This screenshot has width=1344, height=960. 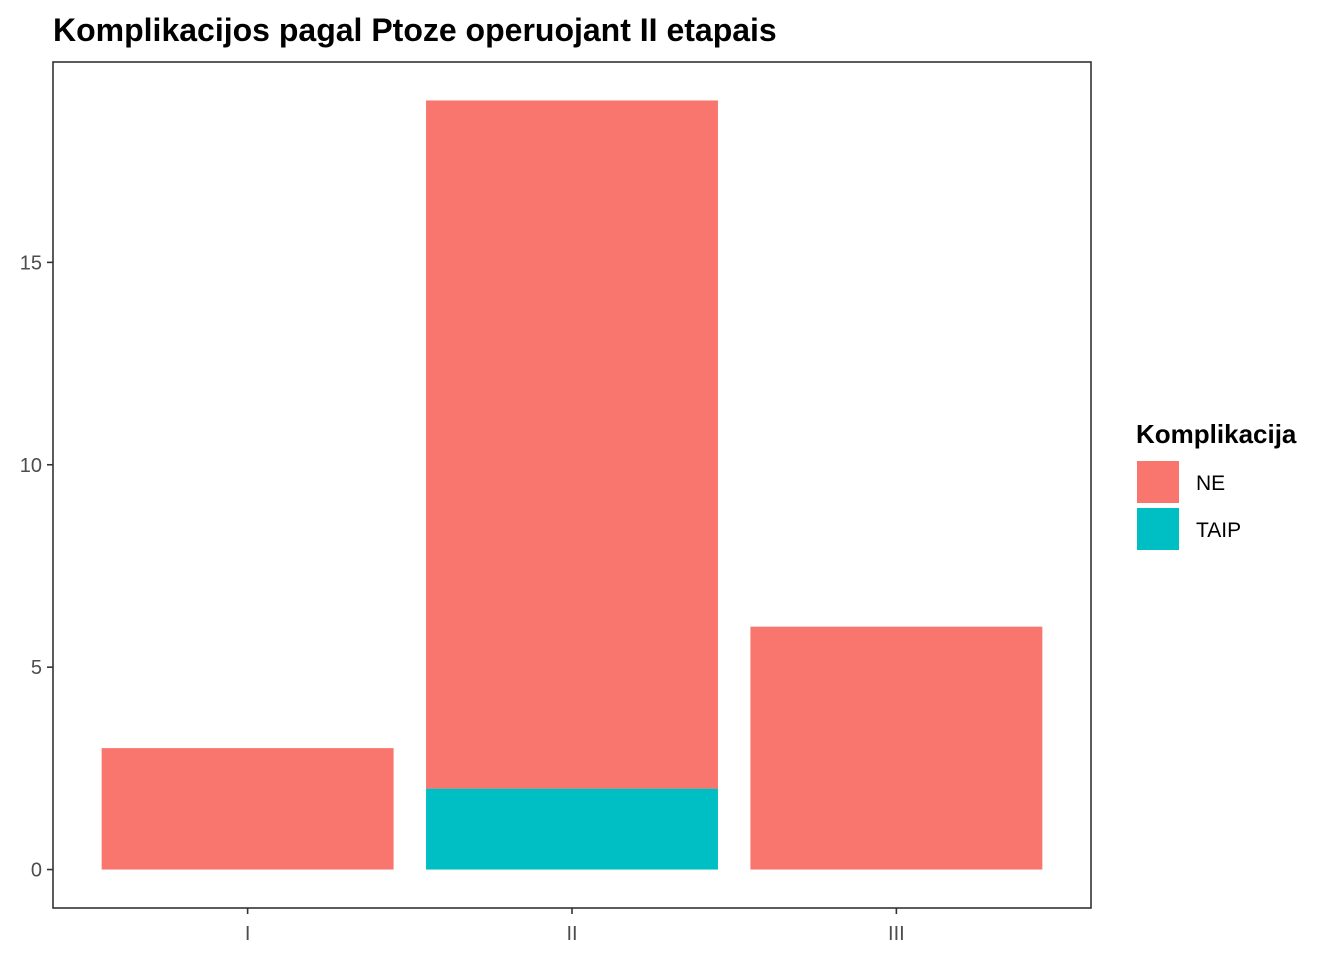 What do you see at coordinates (247, 809) in the screenshot?
I see `bar-ne-i` at bounding box center [247, 809].